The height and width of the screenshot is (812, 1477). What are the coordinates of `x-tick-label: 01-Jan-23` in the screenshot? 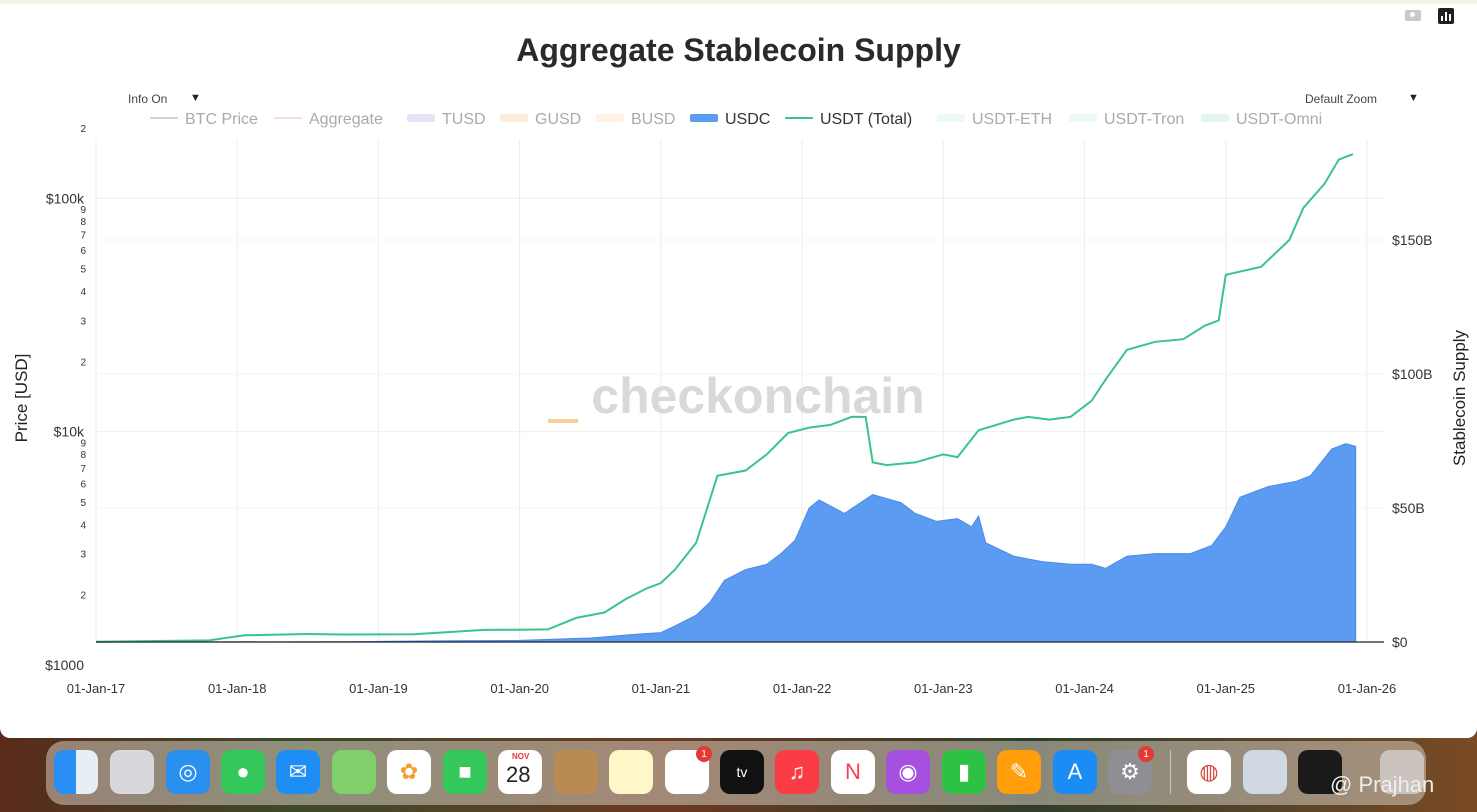 It's located at (943, 688).